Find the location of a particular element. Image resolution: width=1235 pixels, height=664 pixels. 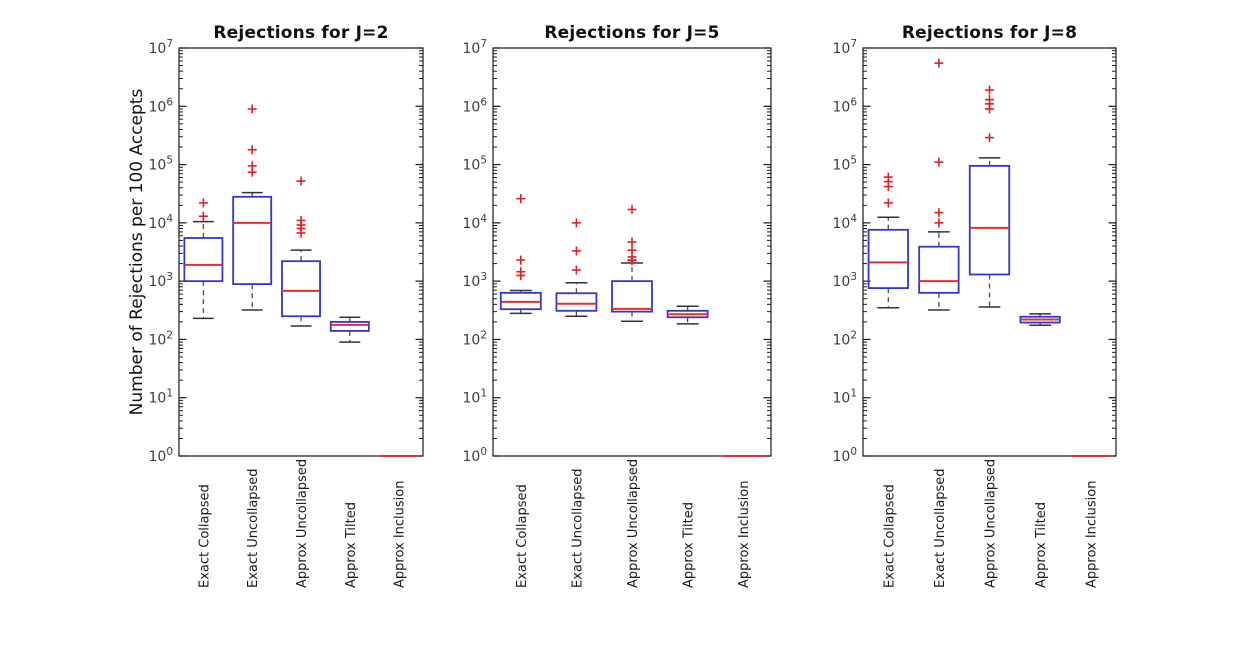

y-axis-label: Number of Rejections per 100 Accepts is located at coordinates (137, 252).